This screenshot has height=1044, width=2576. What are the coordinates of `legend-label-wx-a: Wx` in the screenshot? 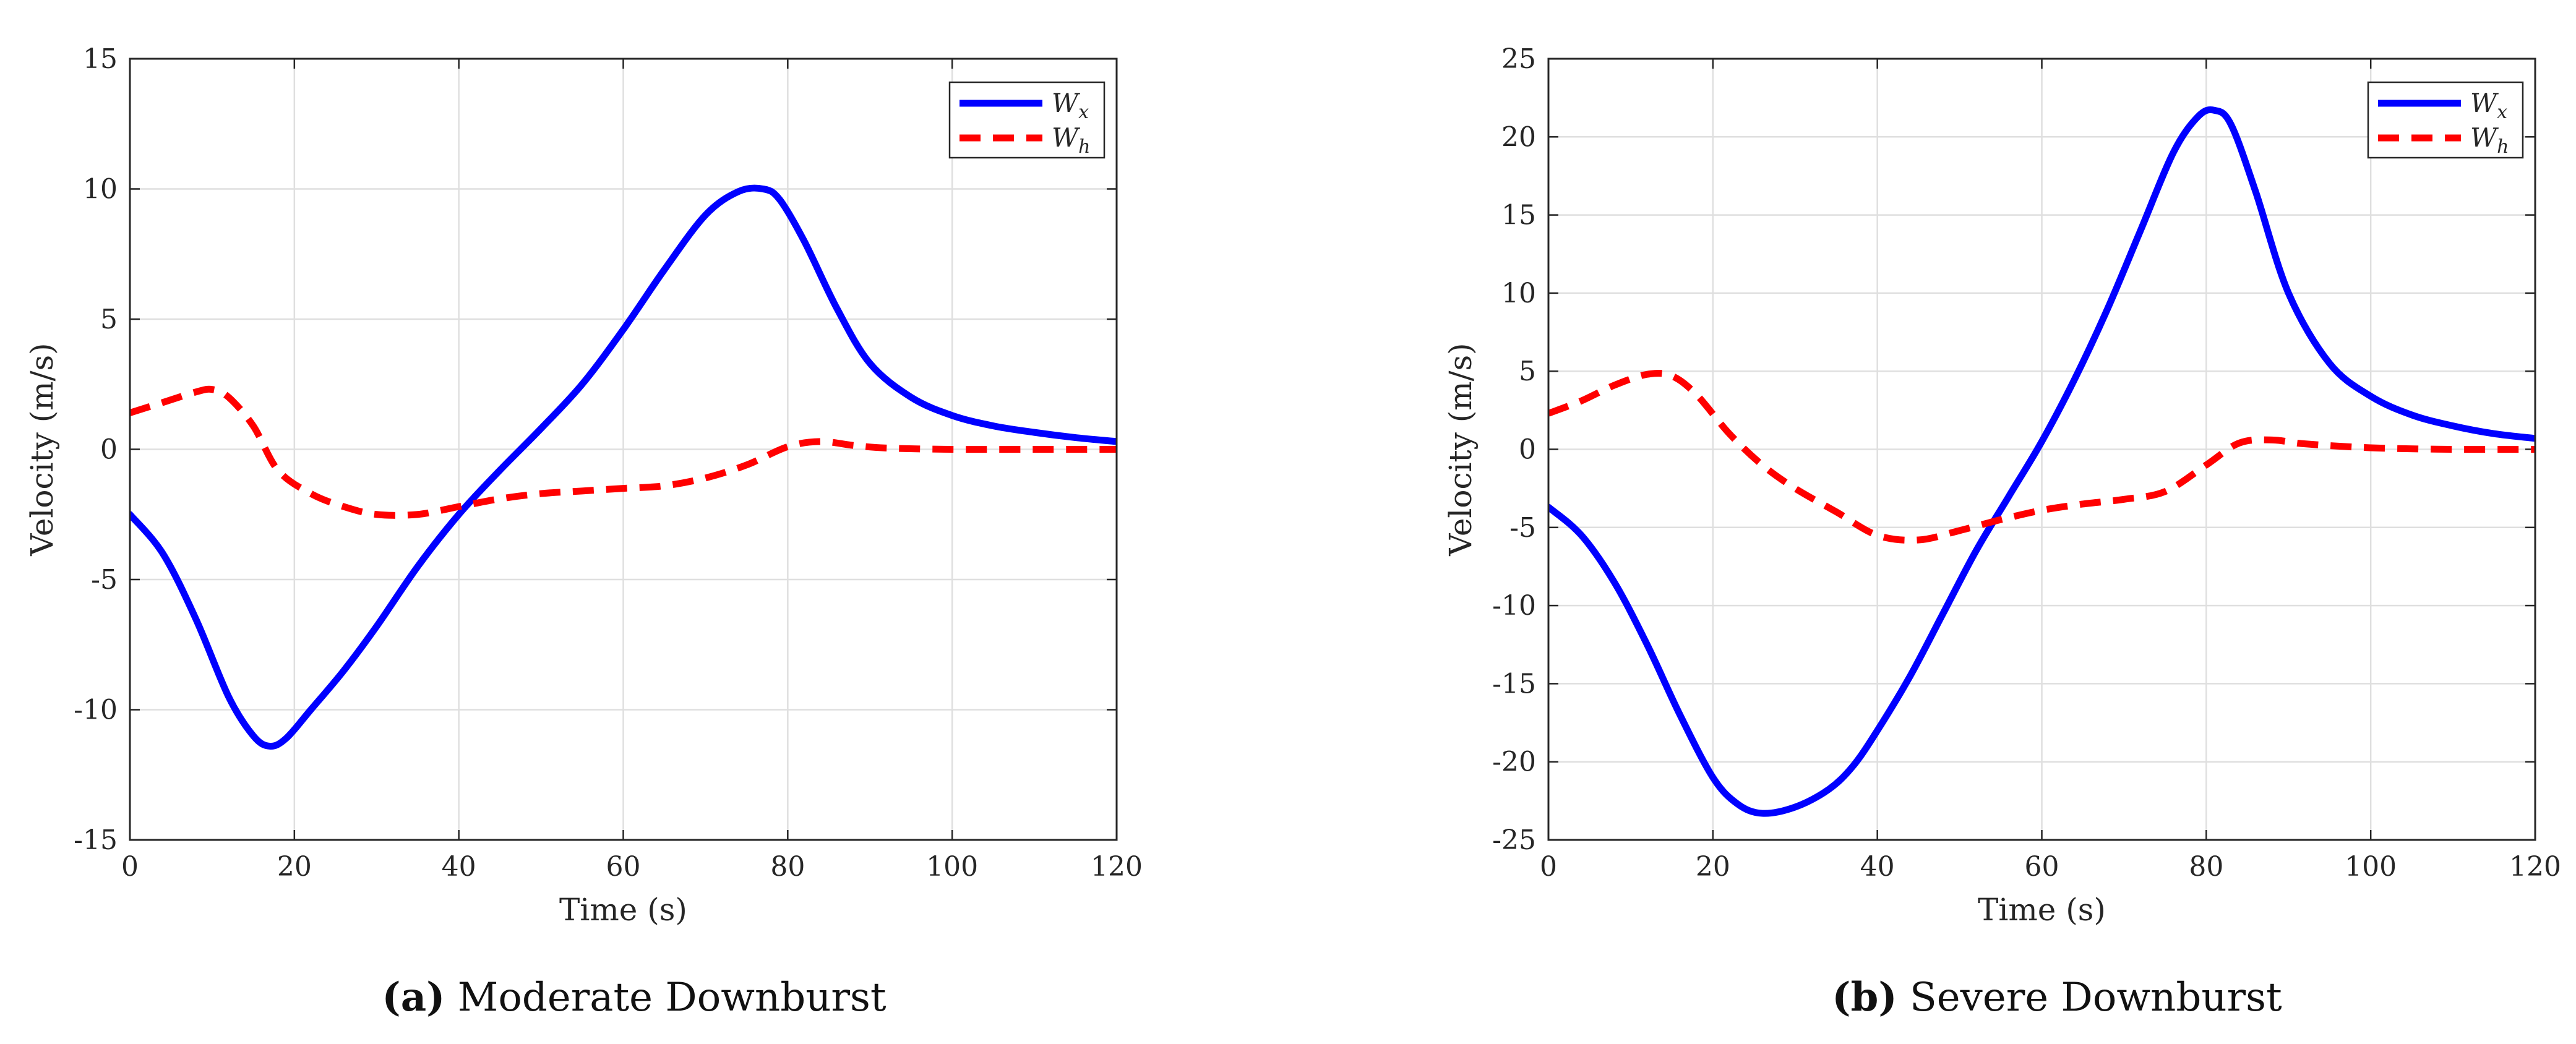 It's located at (1070, 106).